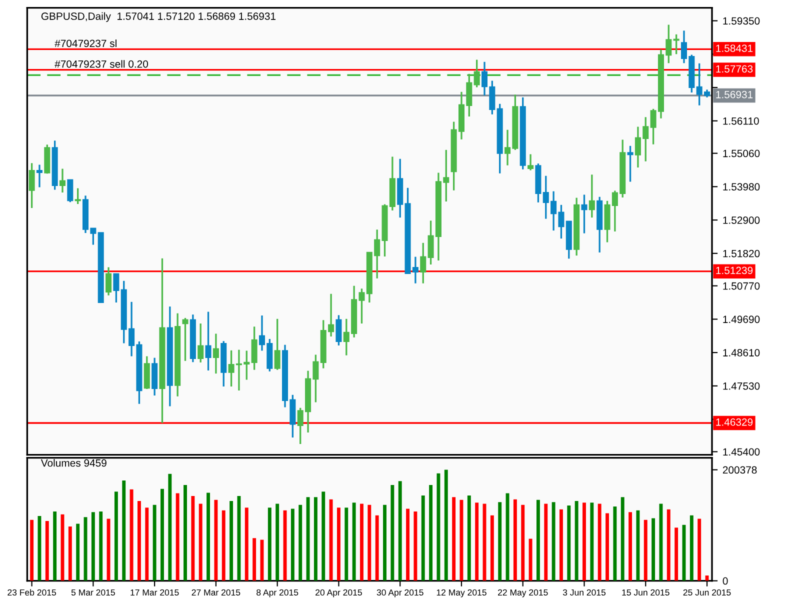  What do you see at coordinates (461, 593) in the screenshot?
I see `x-tick-label: 12 May 2015` at bounding box center [461, 593].